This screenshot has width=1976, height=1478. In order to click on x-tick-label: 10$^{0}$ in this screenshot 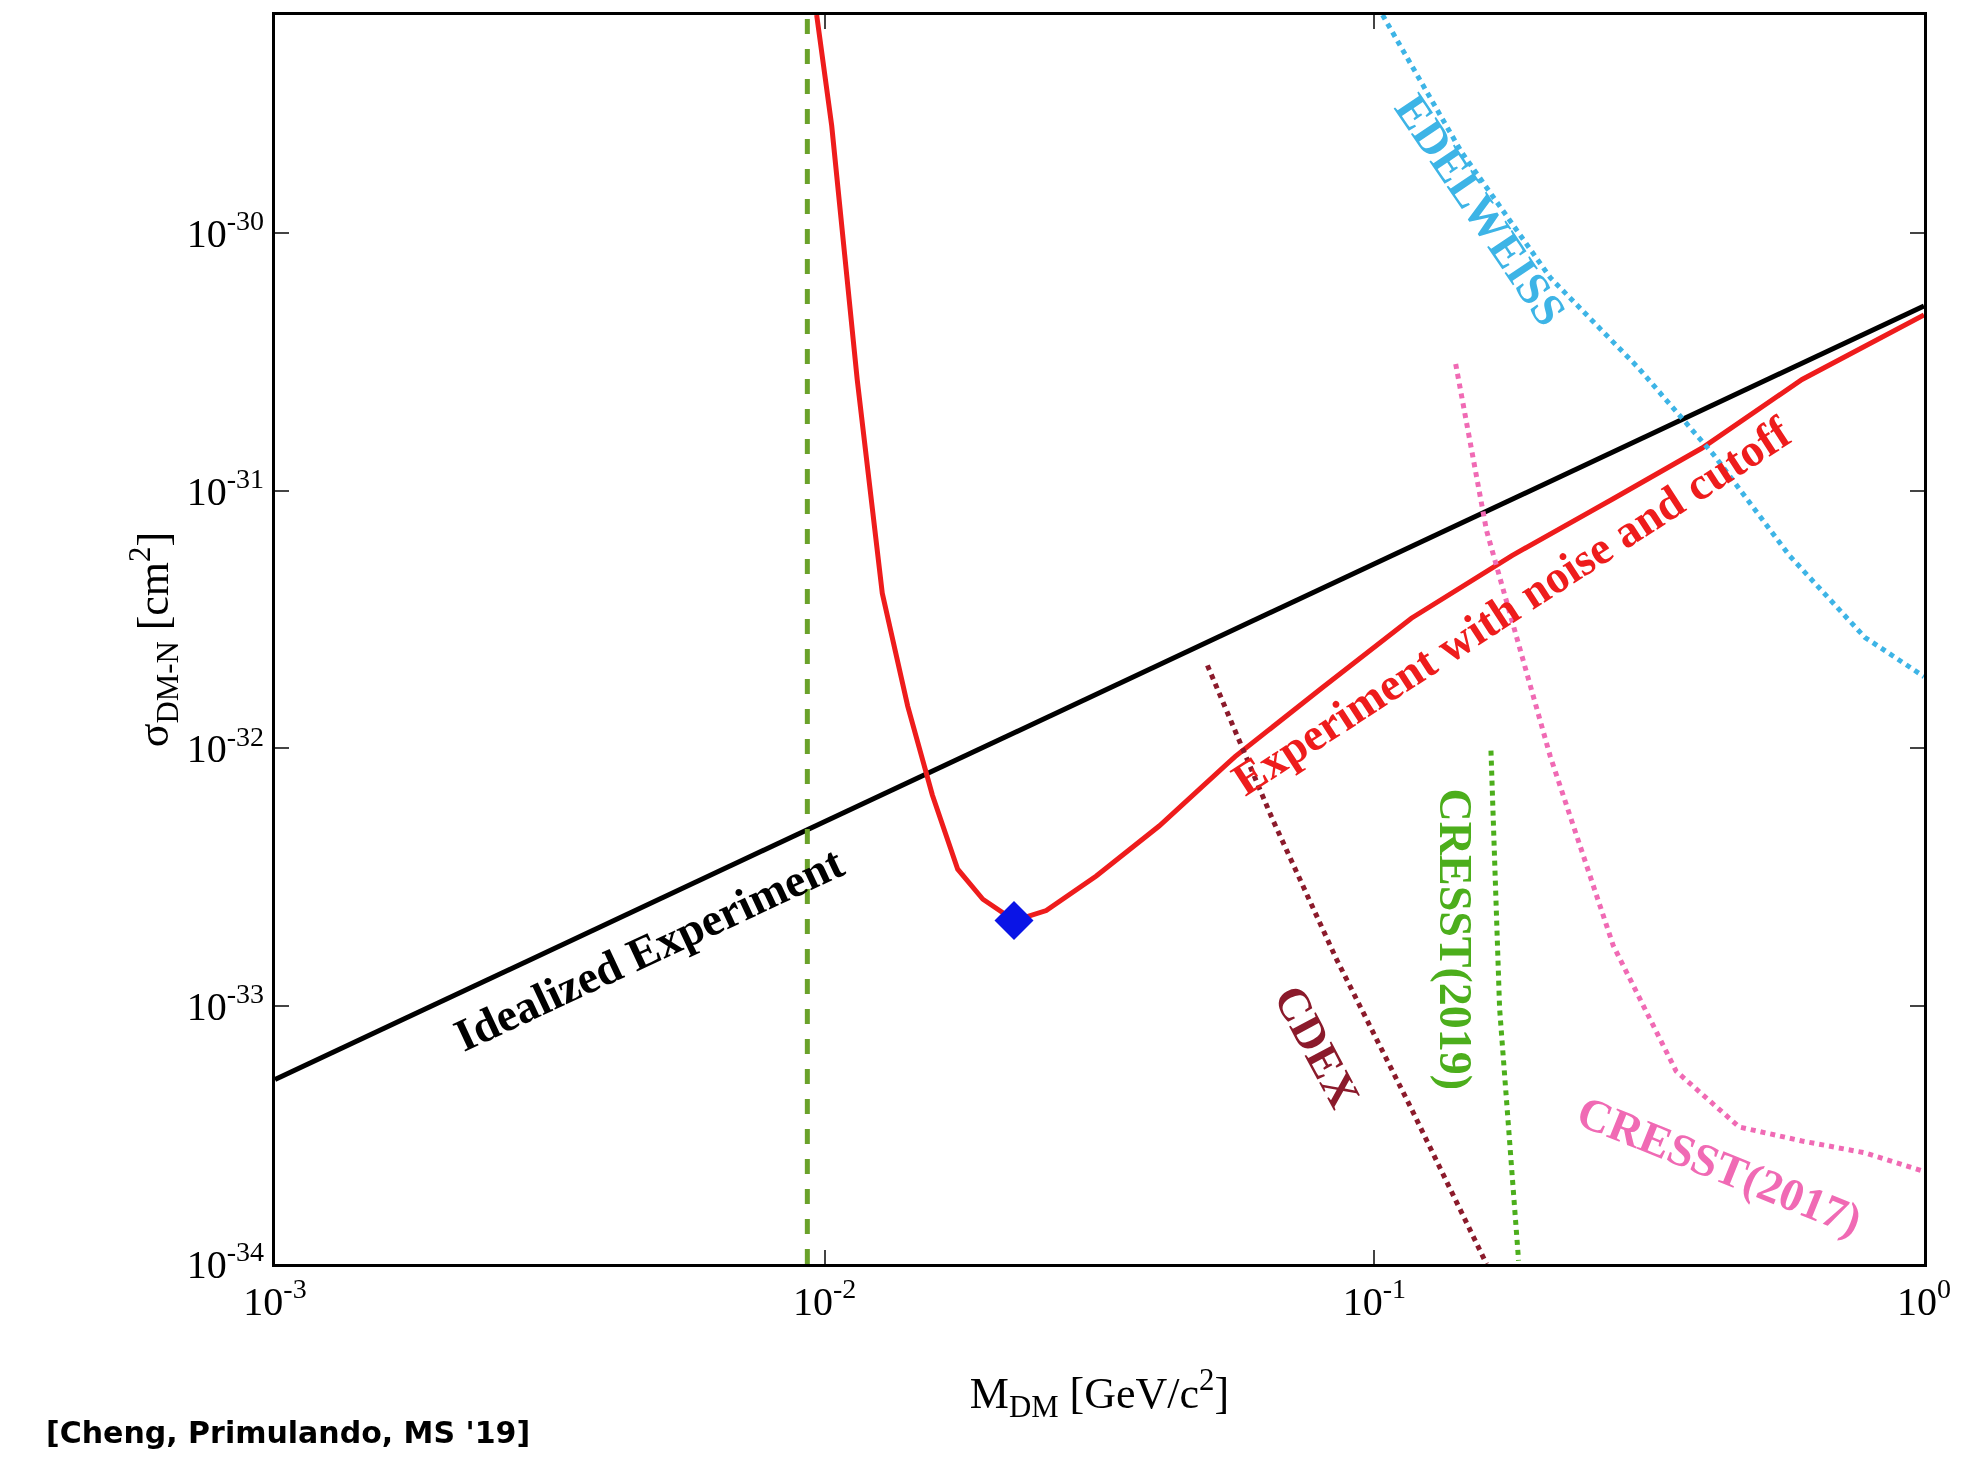, I will do `click(1924, 1298)`.